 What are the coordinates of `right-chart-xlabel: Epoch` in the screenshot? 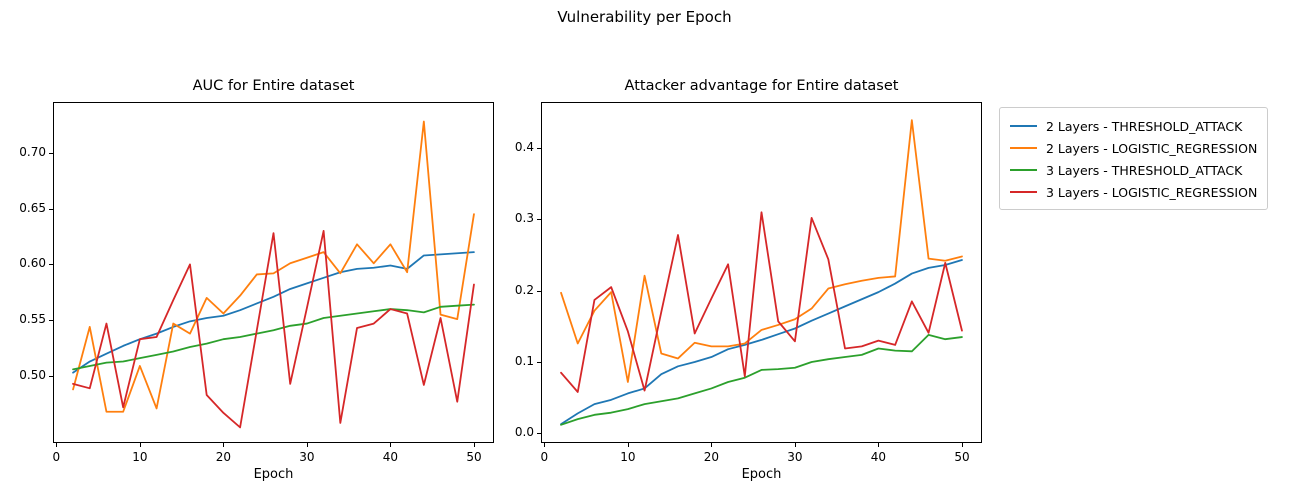 It's located at (761, 474).